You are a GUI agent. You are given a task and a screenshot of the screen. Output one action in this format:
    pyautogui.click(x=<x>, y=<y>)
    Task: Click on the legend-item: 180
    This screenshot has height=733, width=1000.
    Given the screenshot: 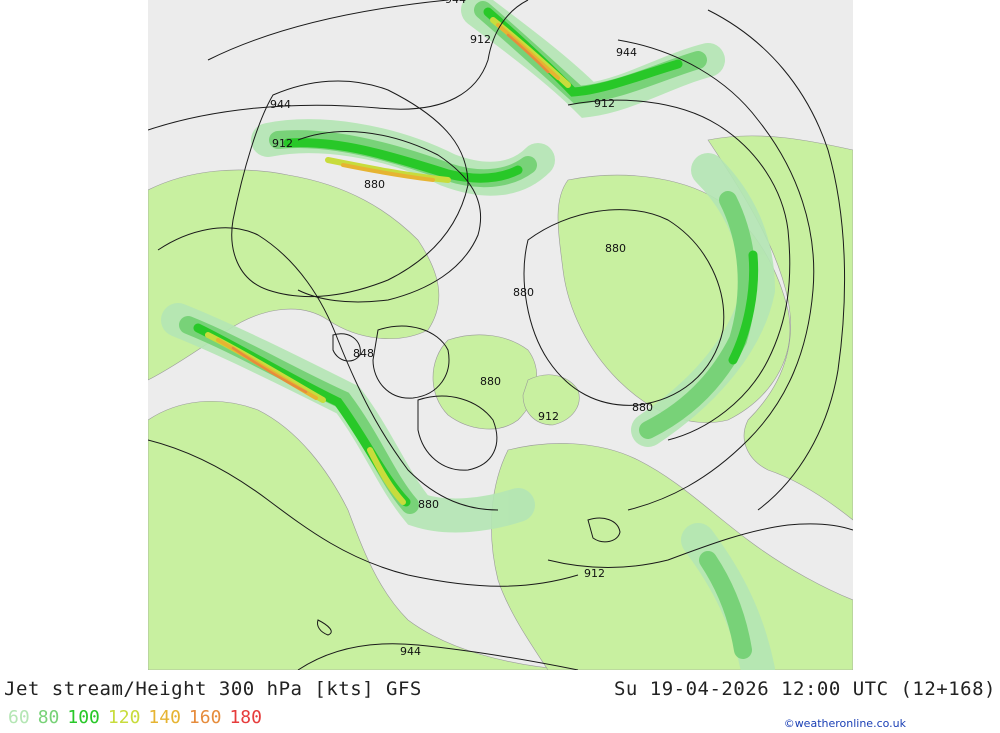 What is the action you would take?
    pyautogui.click(x=245, y=717)
    